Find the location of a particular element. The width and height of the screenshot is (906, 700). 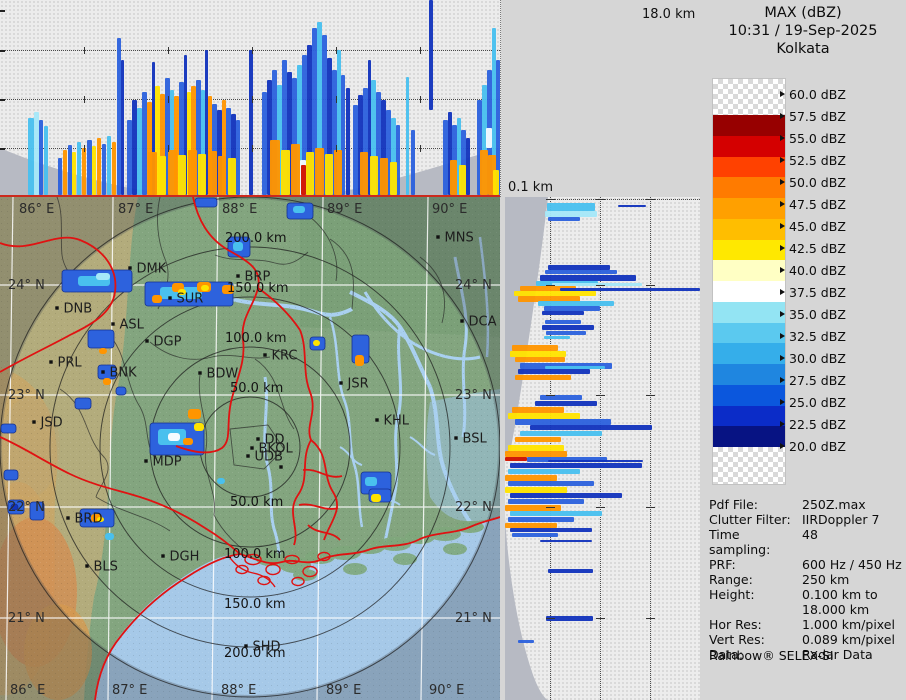

legend-colorbar is located at coordinates (749, 281).